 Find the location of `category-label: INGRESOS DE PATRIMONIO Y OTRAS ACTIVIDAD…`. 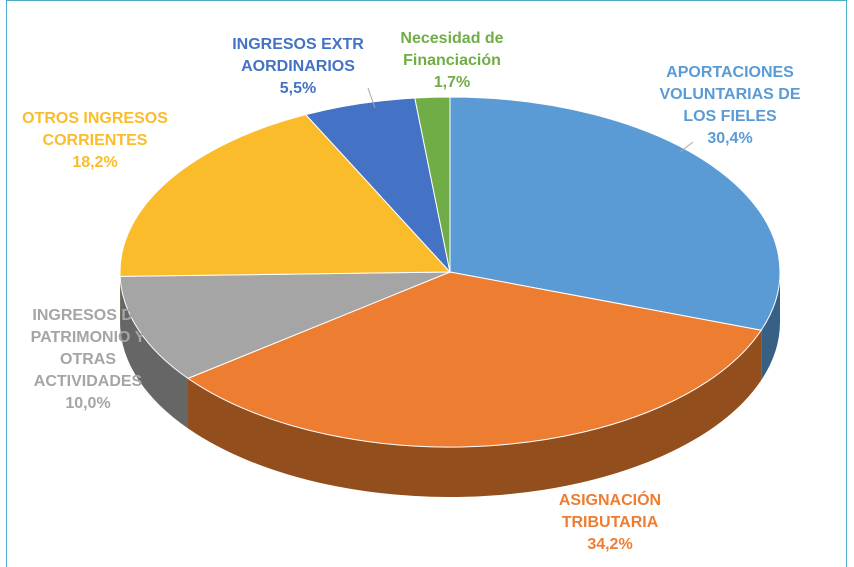

category-label: INGRESOS DE PATRIMONIO Y OTRAS ACTIVIDAD… is located at coordinates (88, 348).